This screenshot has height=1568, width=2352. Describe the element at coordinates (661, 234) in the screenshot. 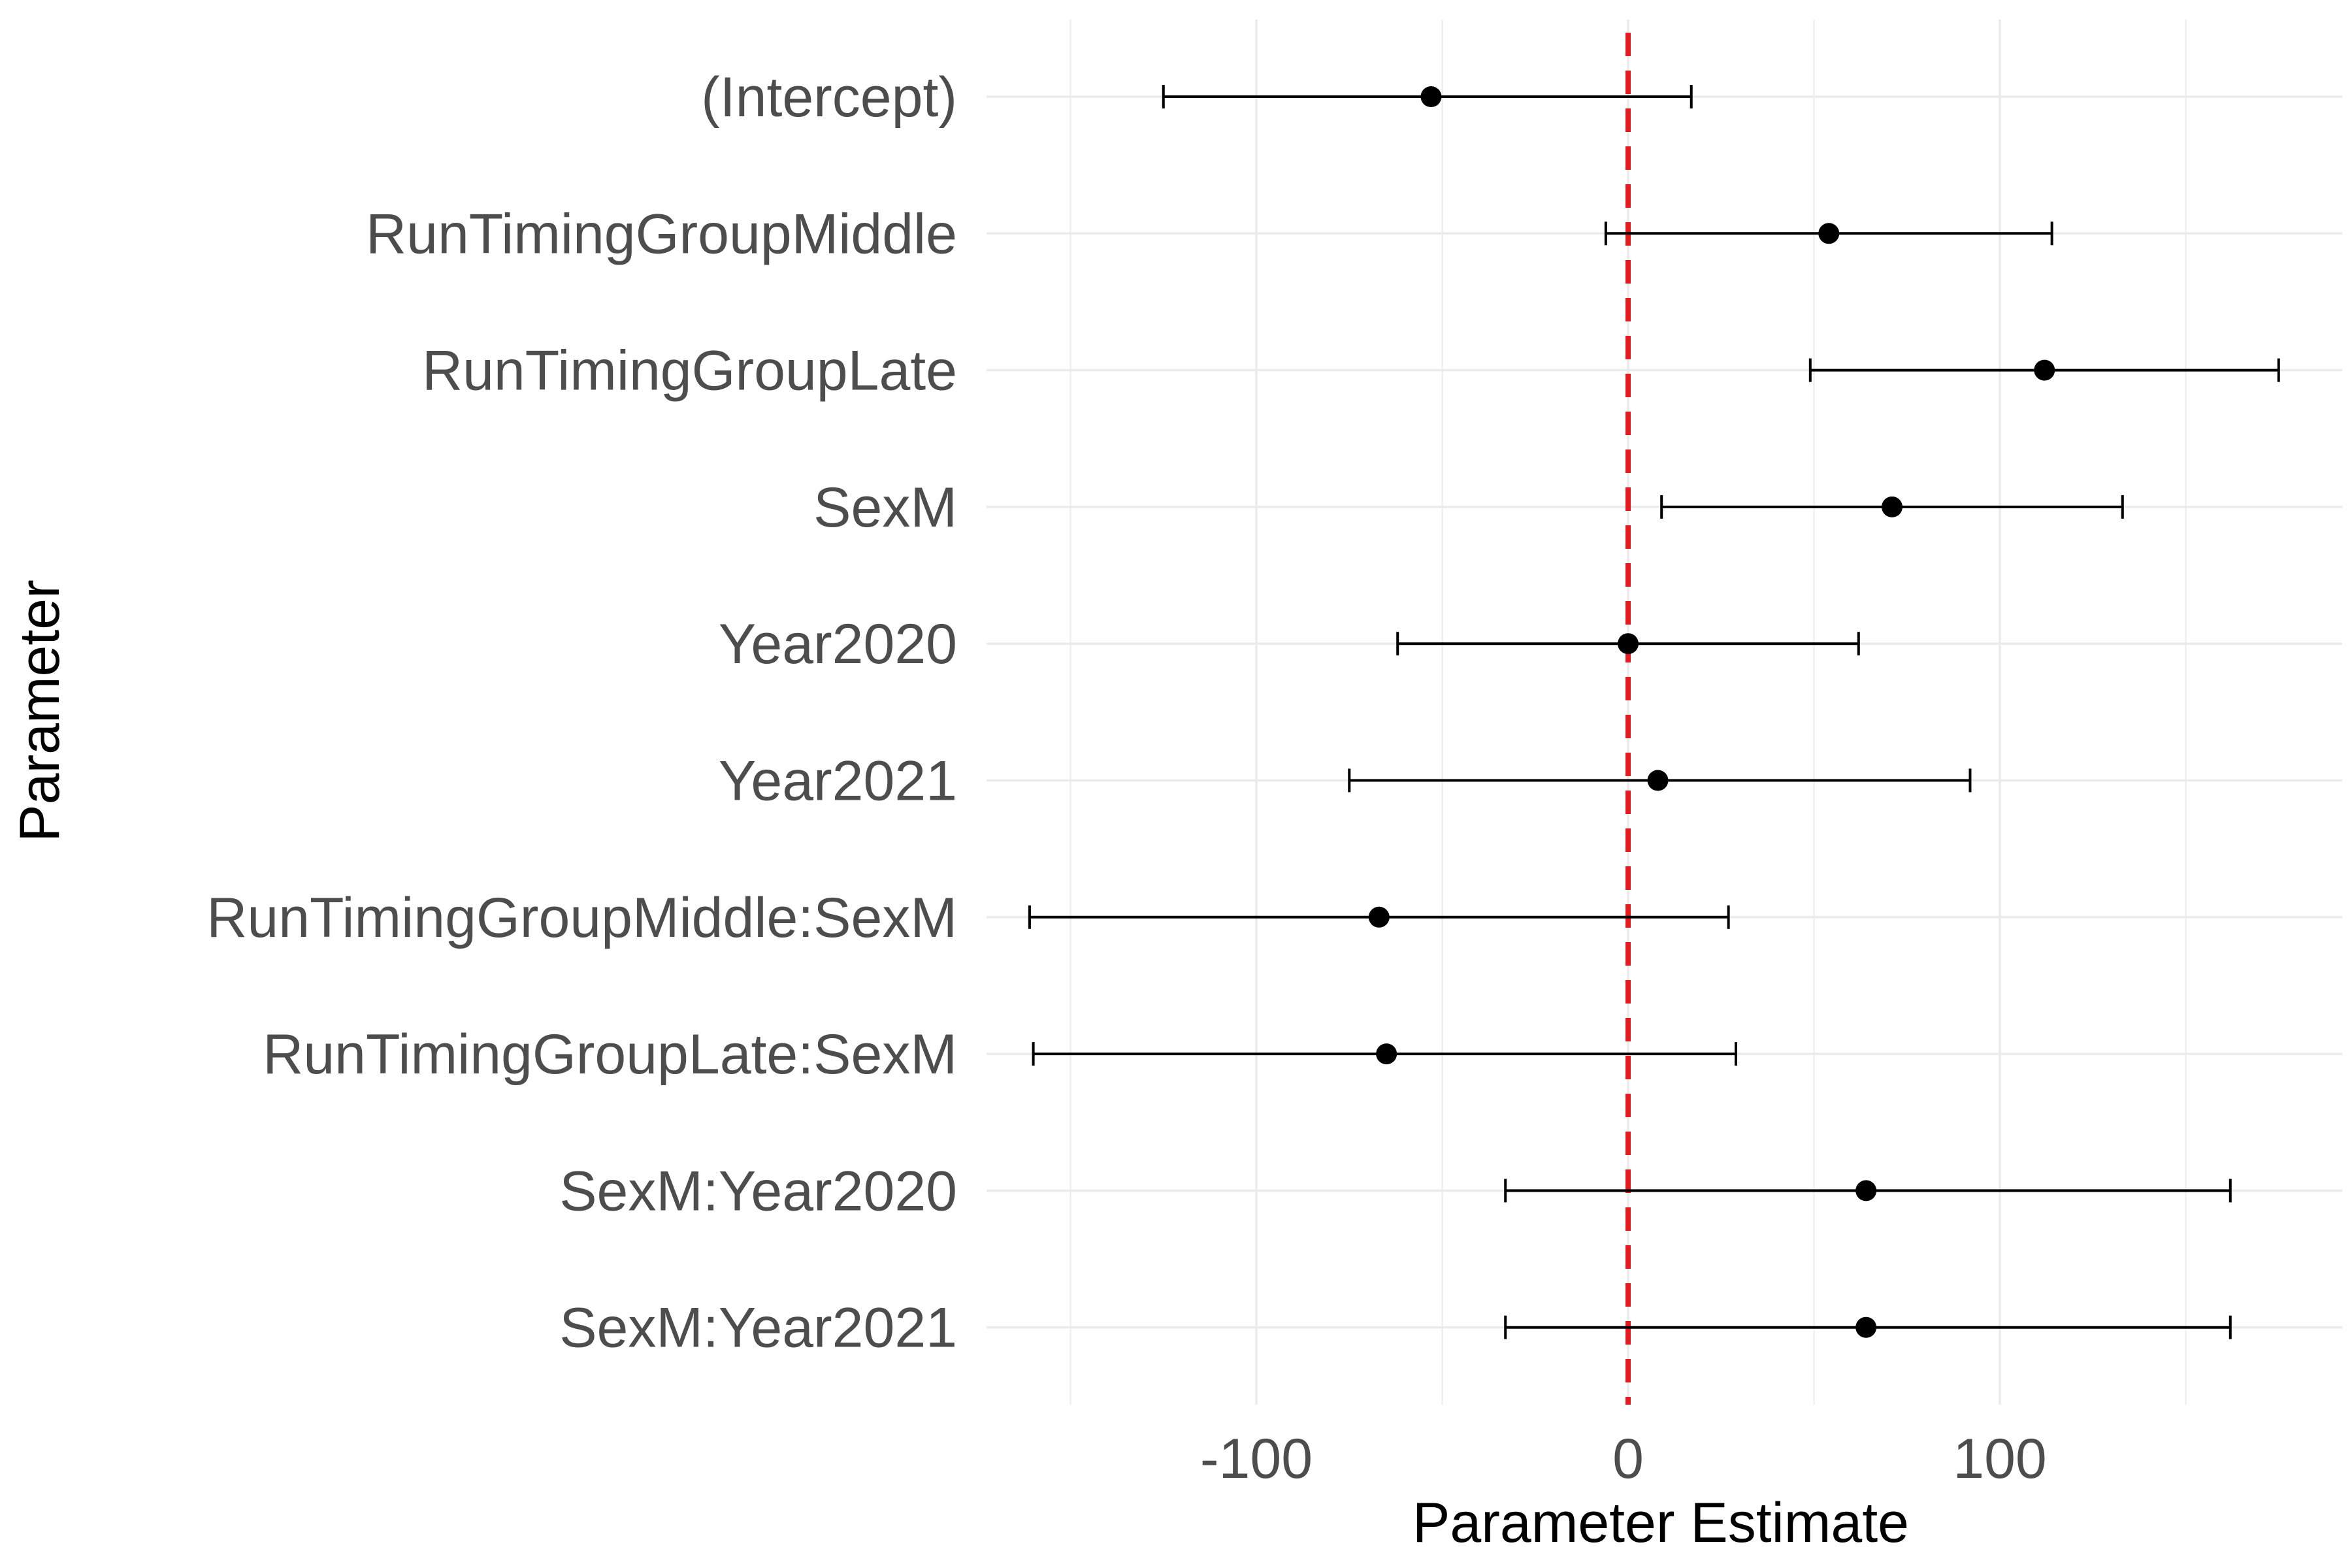

I see `y-tick-label: RunTimingGroupMiddle` at that location.